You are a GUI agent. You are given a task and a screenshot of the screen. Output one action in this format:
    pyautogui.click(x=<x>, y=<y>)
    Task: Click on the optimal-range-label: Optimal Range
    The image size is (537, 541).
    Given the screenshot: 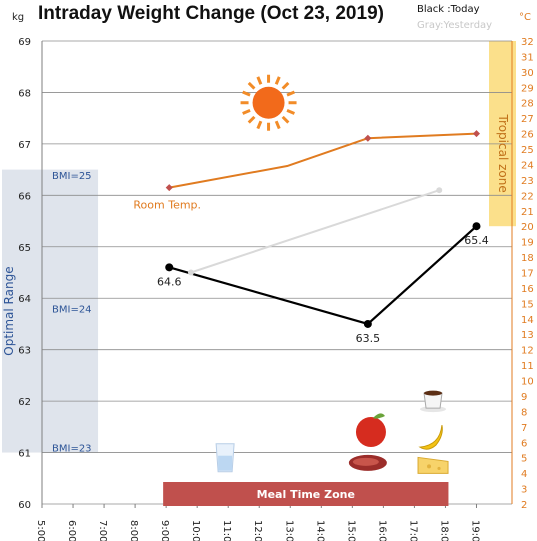 What is the action you would take?
    pyautogui.click(x=9, y=310)
    